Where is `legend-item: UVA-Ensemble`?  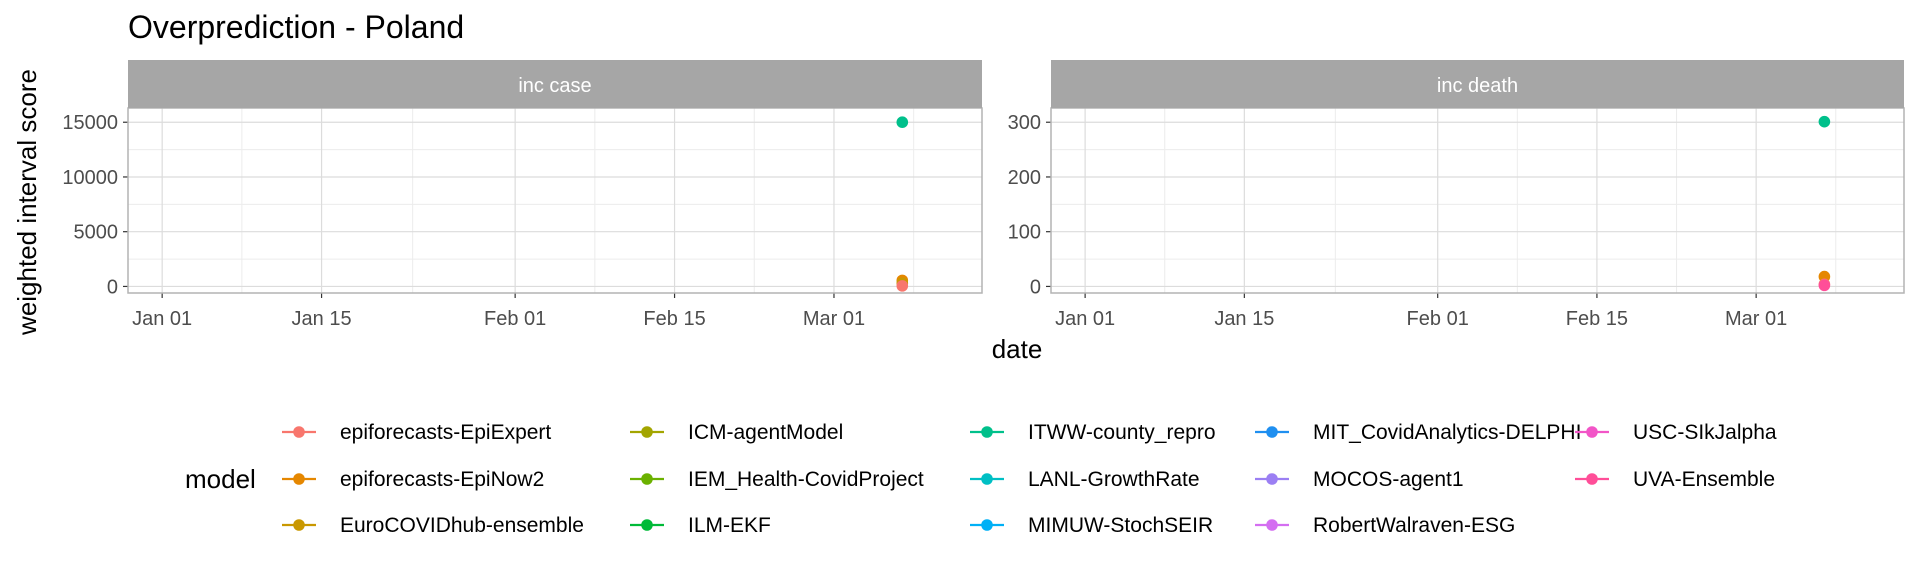
legend-item: UVA-Ensemble is located at coordinates (1675, 479).